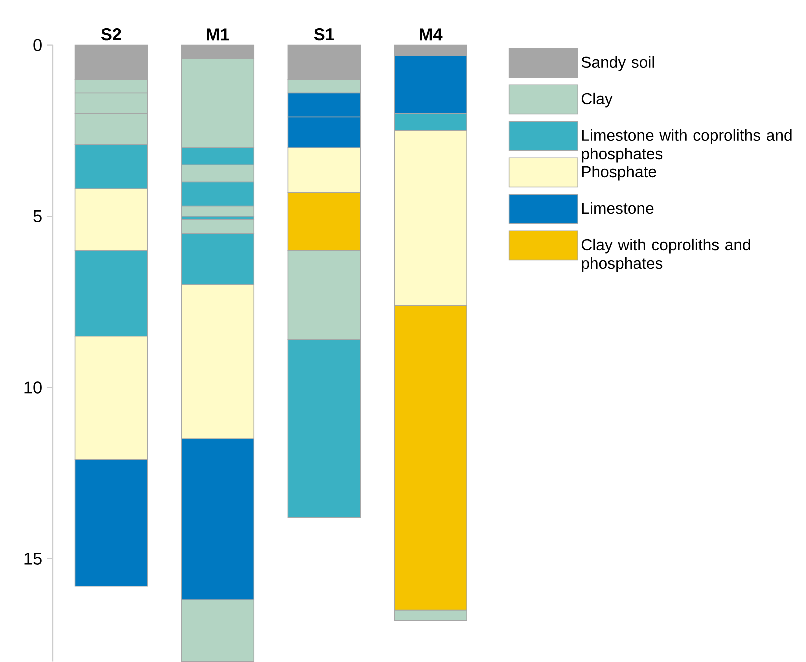  I want to click on legend-label: Sandy soil, so click(618, 64).